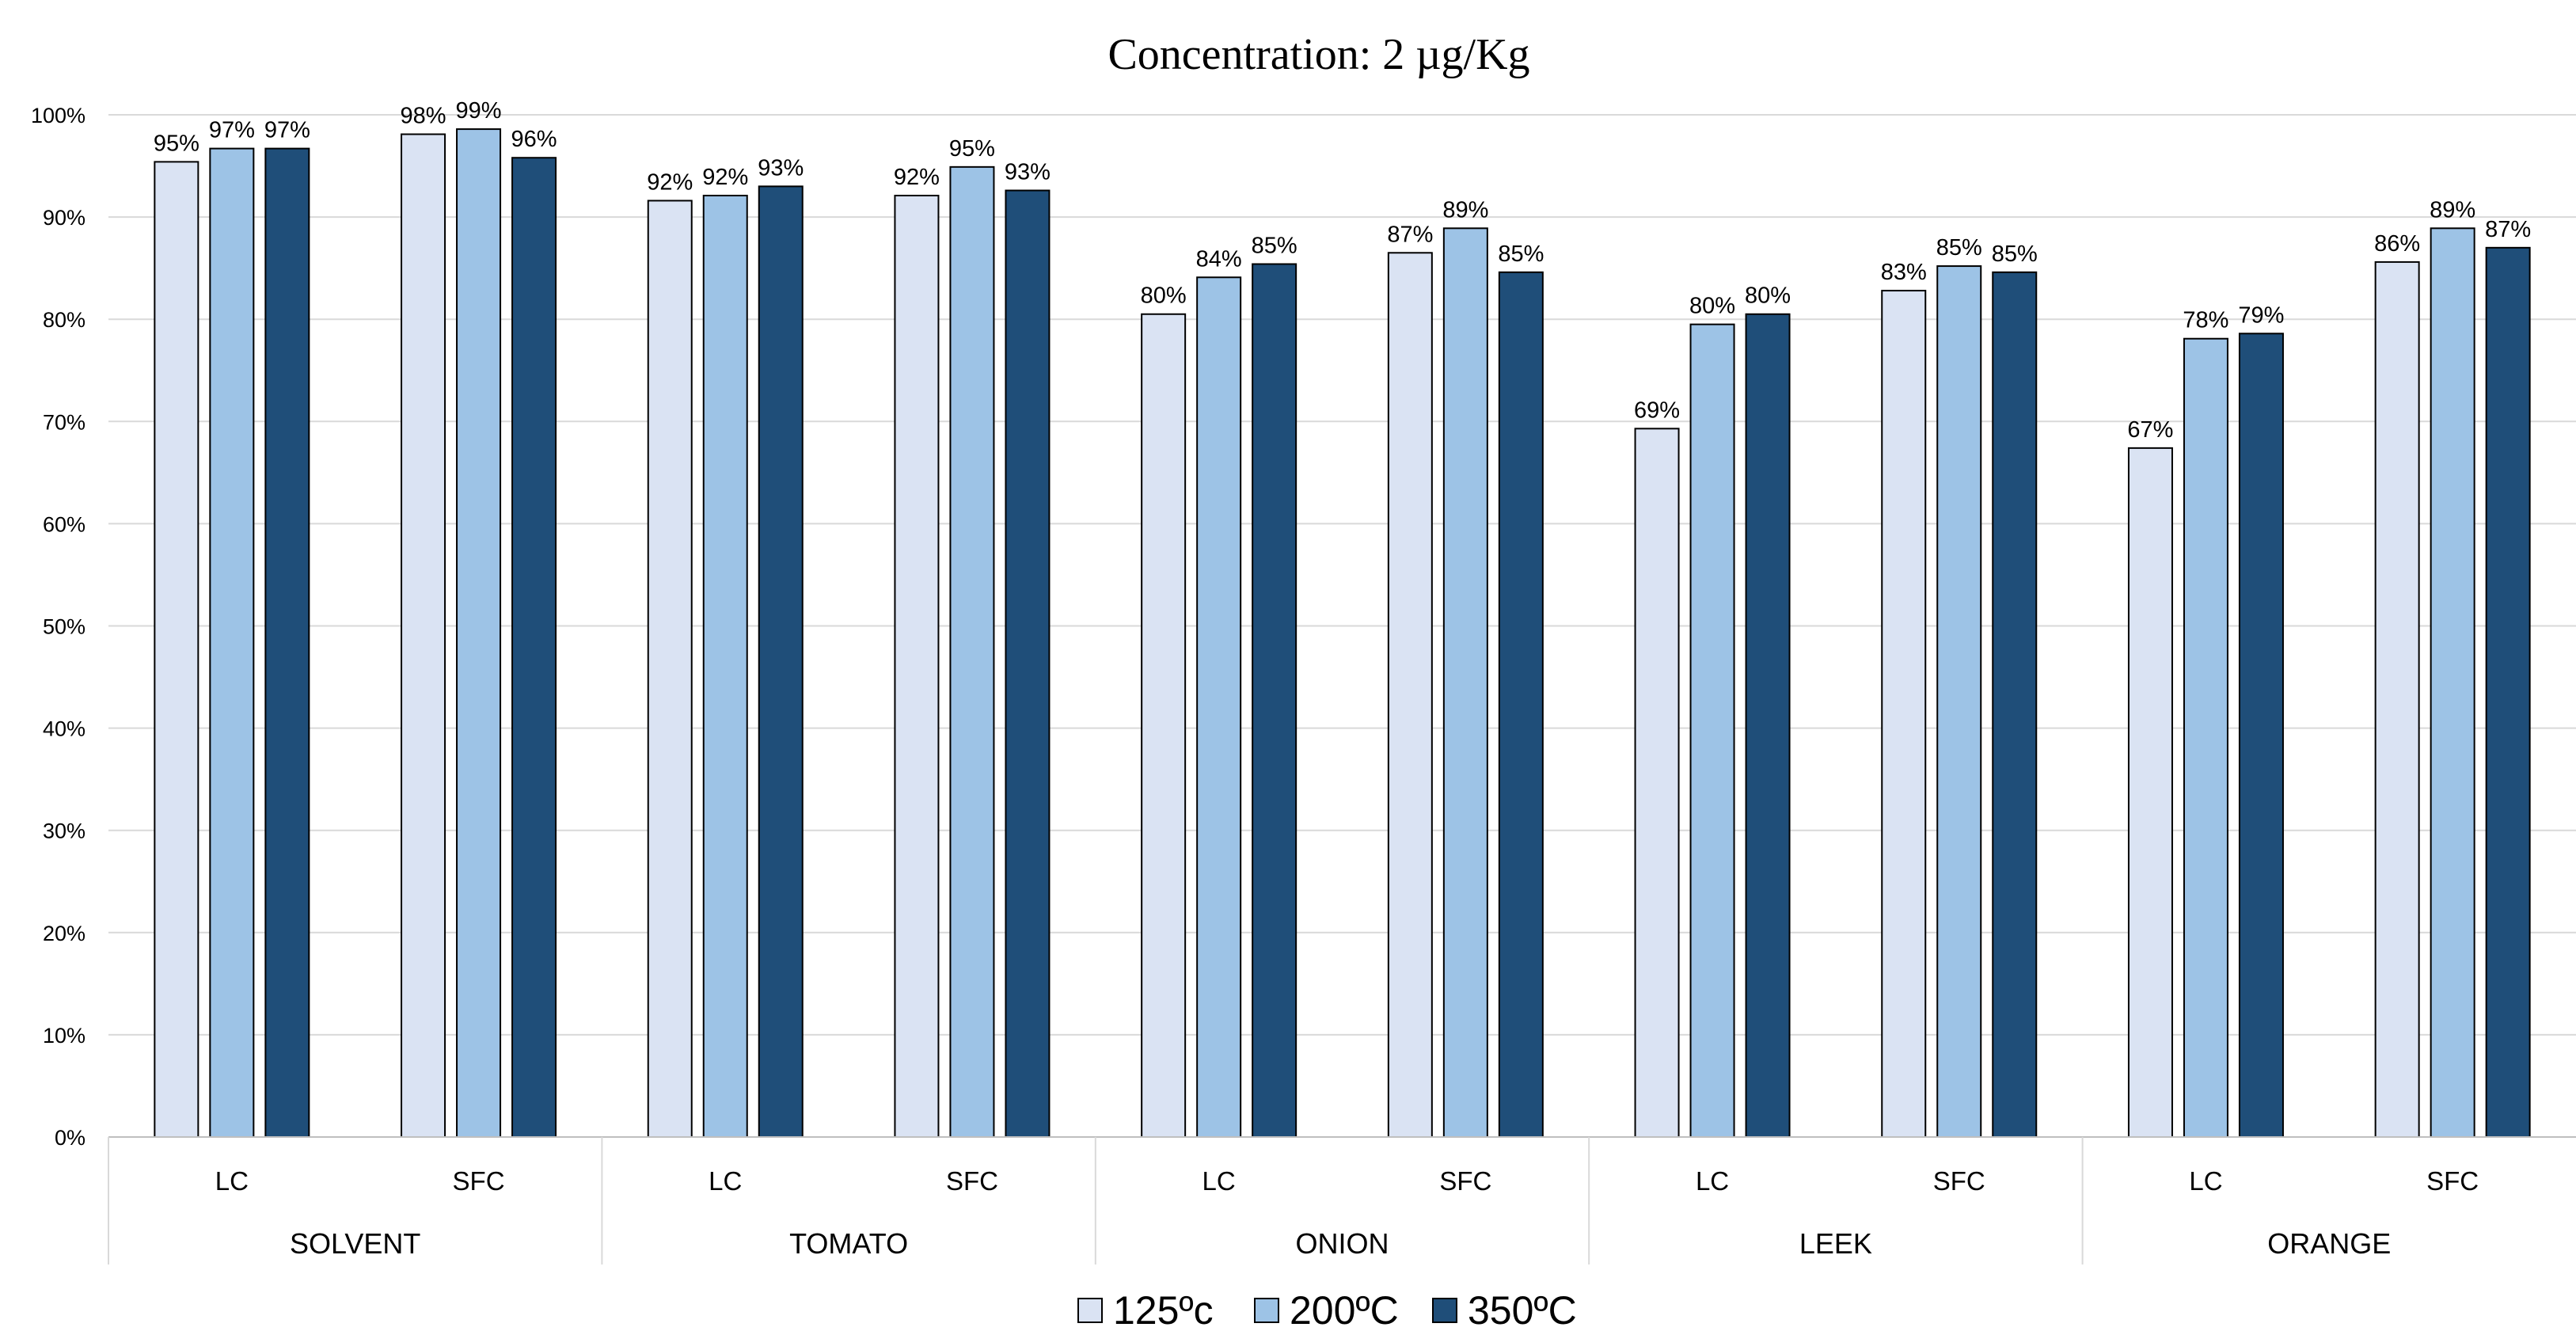 Image resolution: width=2576 pixels, height=1331 pixels. I want to click on group-label: SOLVENT, so click(355, 1243).